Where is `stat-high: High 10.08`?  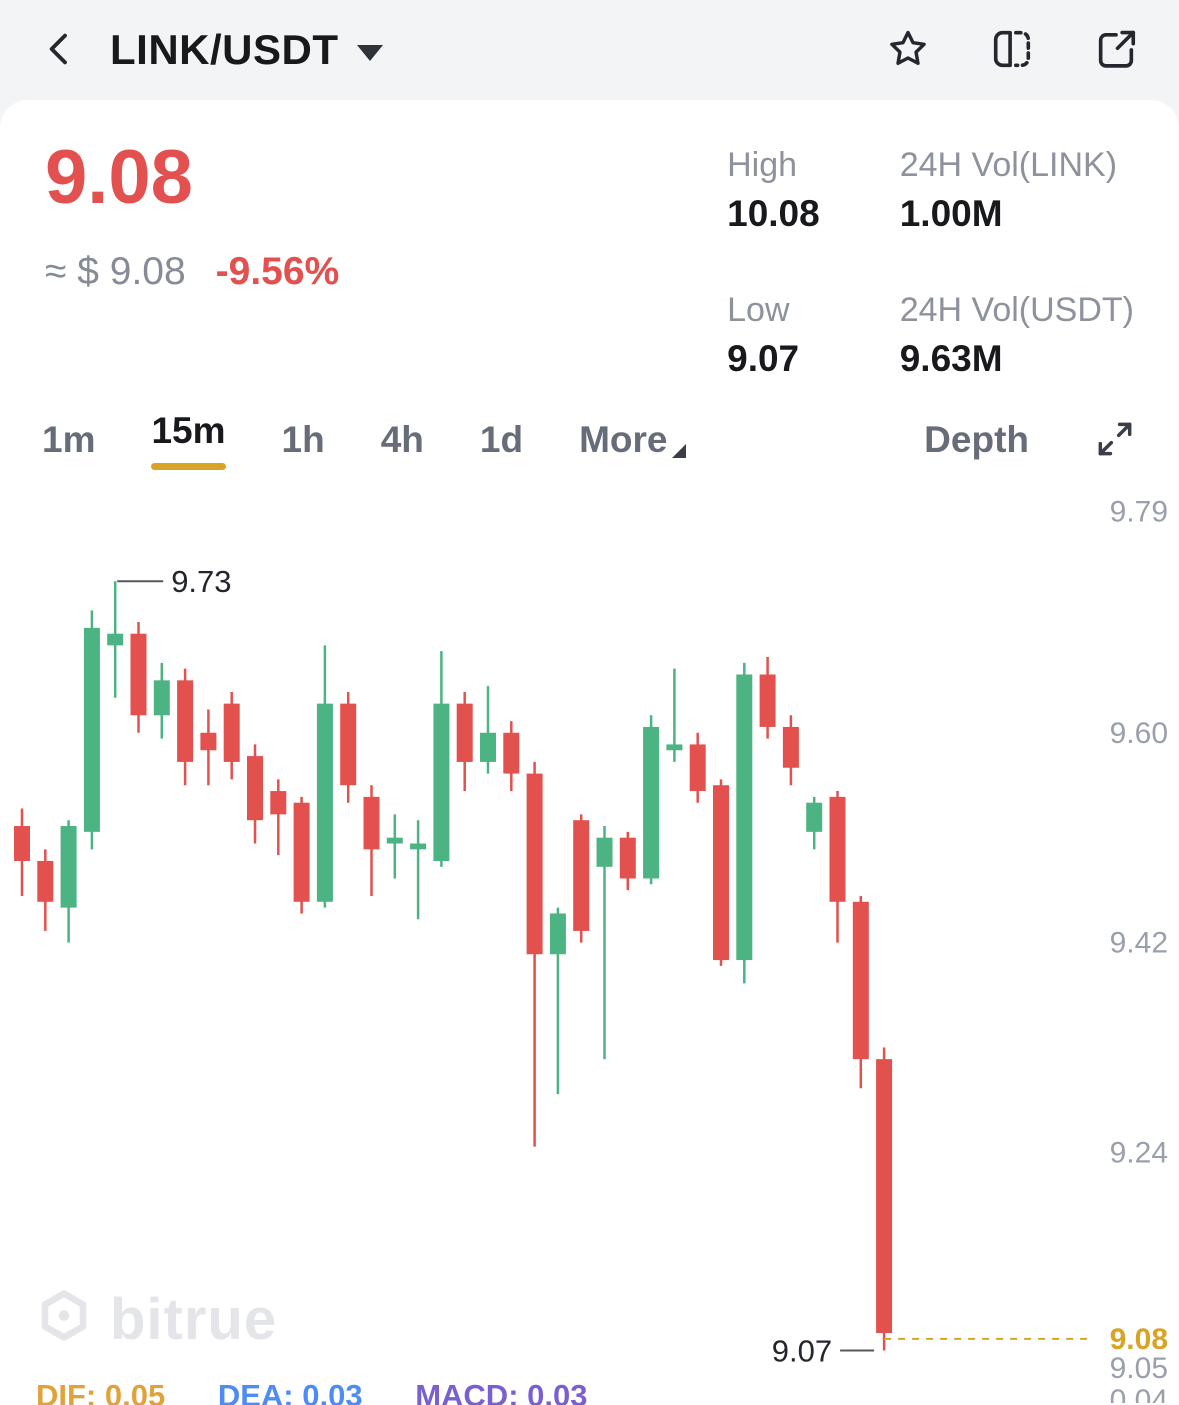
stat-high: High 10.08 is located at coordinates (773, 196).